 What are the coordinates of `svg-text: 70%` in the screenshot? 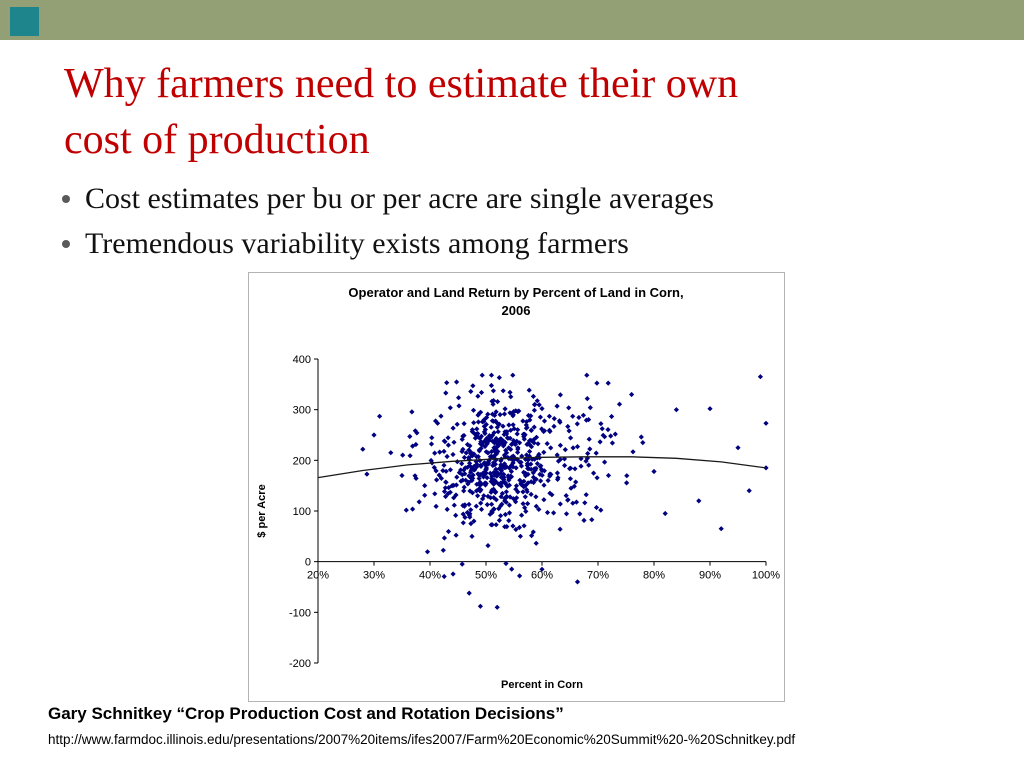 It's located at (598, 576).